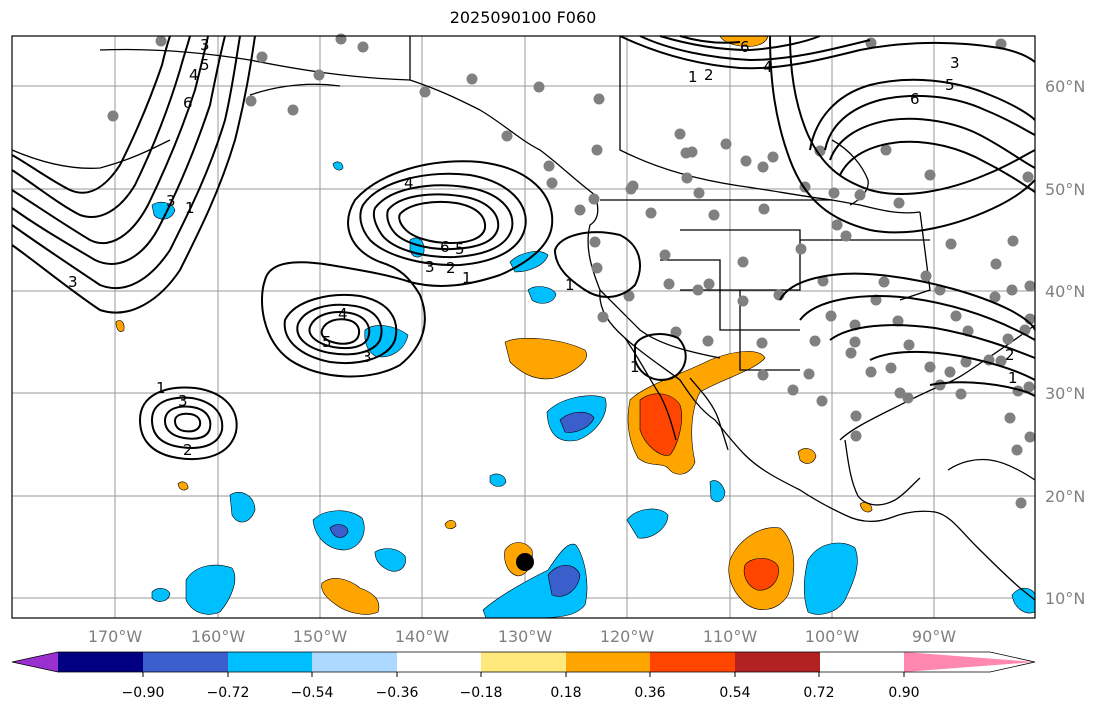 The image size is (1105, 712). What do you see at coordinates (143, 693) in the screenshot?
I see `colorbar-tick-label: −0.90` at bounding box center [143, 693].